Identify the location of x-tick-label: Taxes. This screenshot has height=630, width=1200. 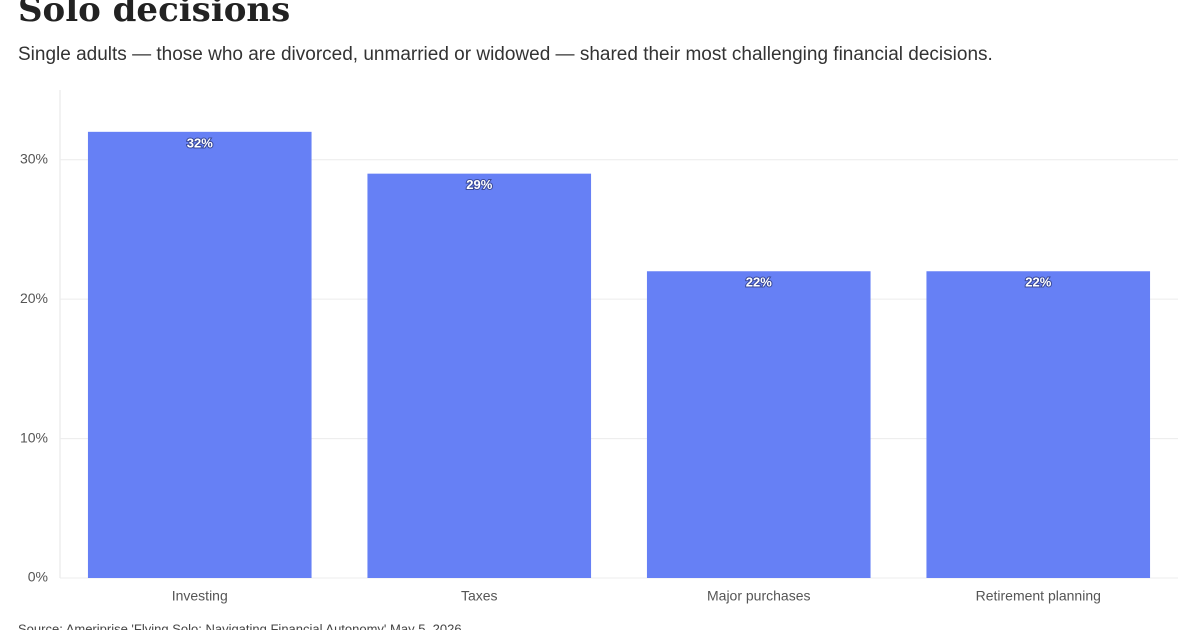
(479, 596).